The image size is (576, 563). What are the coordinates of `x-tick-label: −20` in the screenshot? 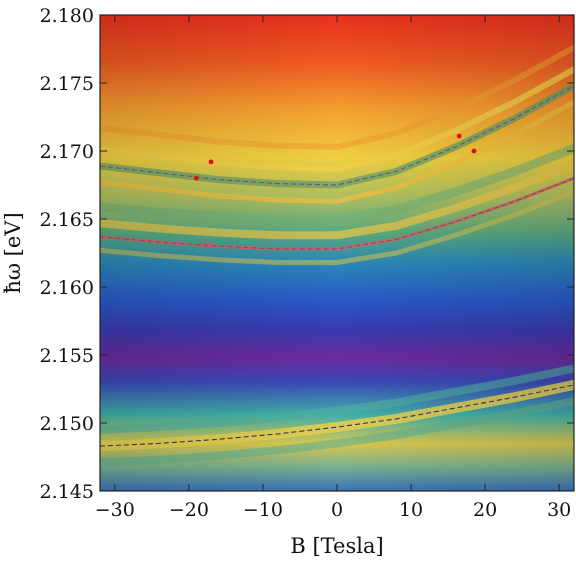 It's located at (189, 510).